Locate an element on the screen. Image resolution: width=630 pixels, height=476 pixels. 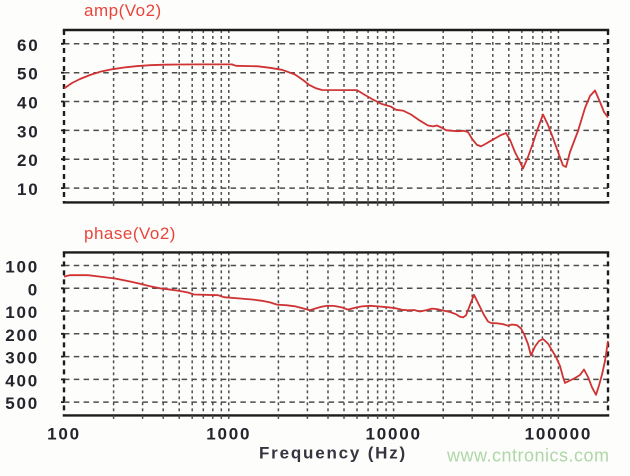
svg-text: 10000 is located at coordinates (393, 434).